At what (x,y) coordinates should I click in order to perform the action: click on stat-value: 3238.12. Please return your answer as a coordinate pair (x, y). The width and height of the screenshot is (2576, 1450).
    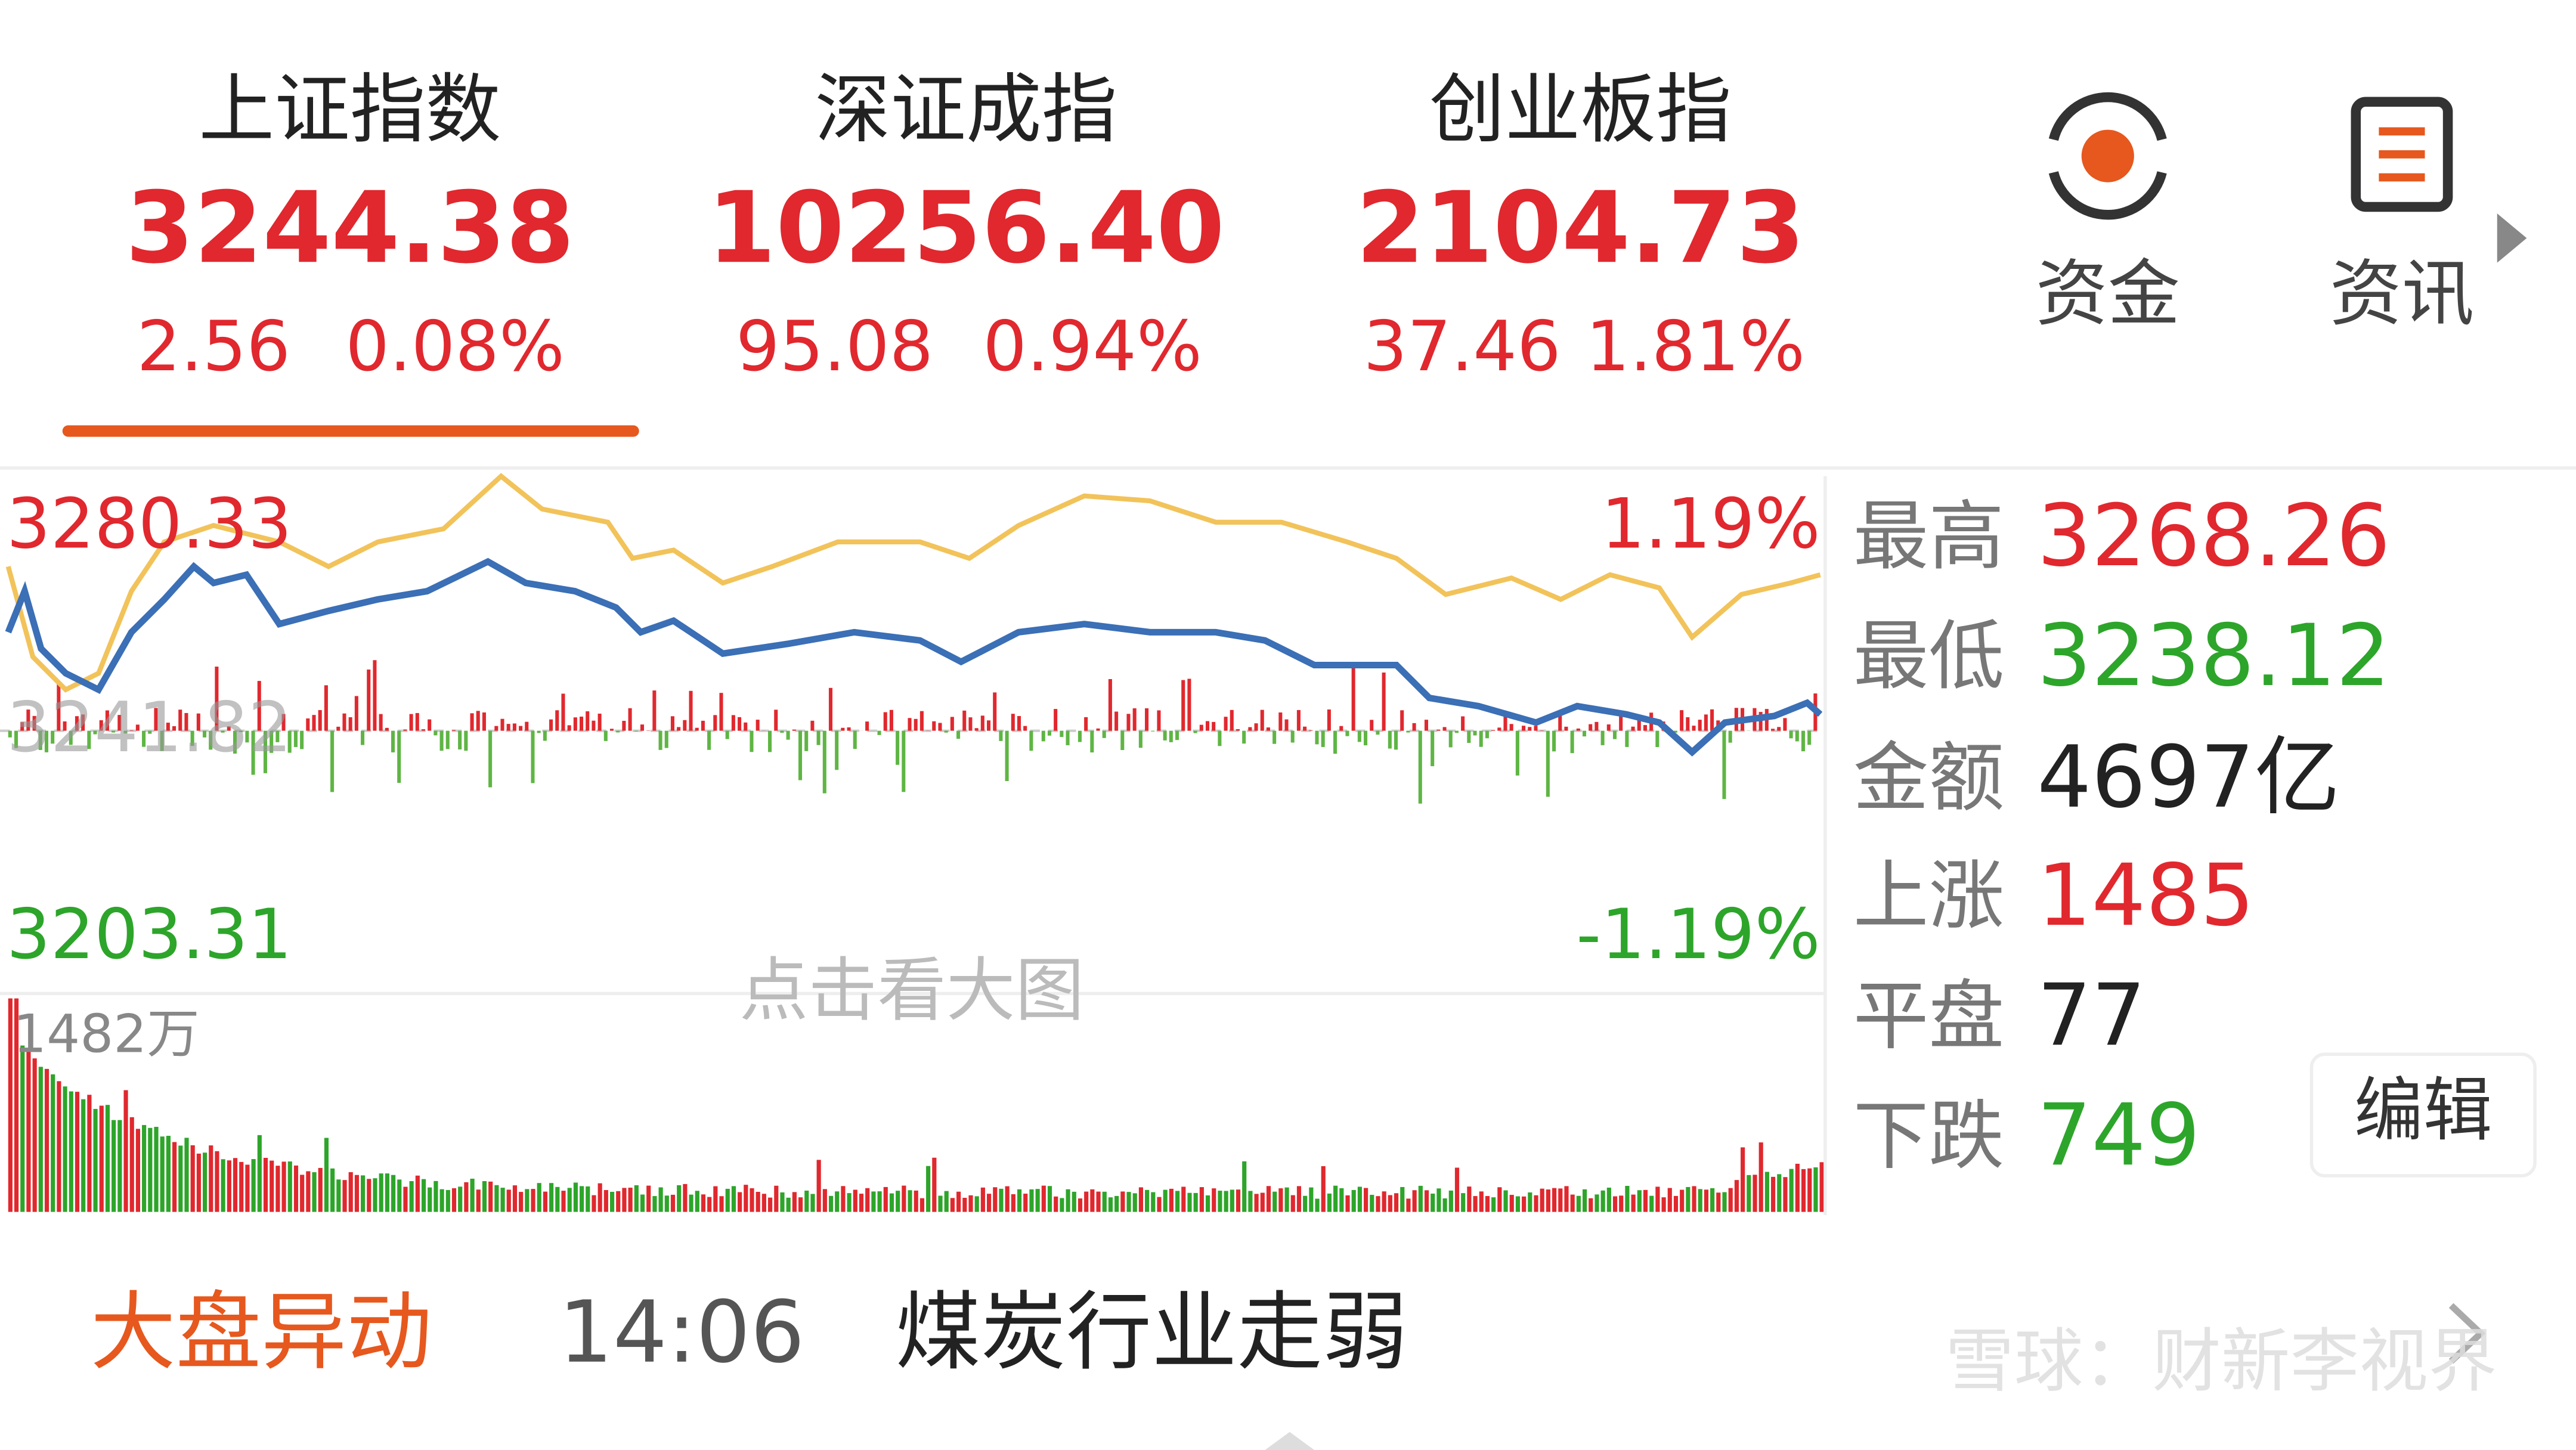
    Looking at the image, I should click on (2213, 655).